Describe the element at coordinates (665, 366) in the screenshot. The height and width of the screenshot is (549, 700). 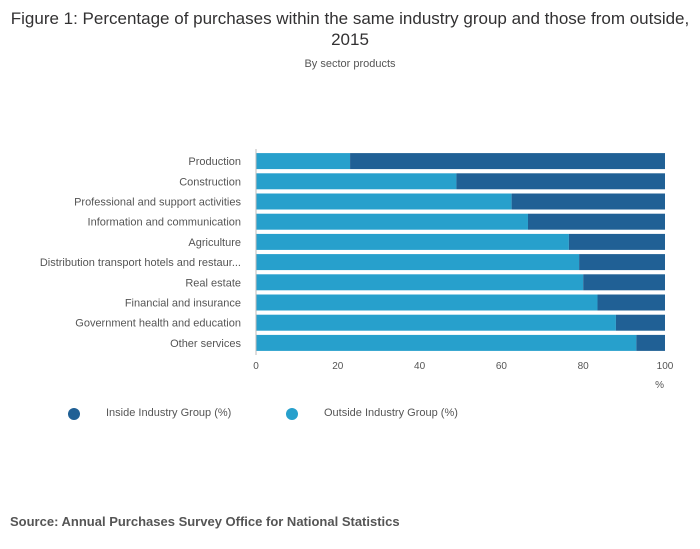
I see `x-tick-label: 100` at that location.